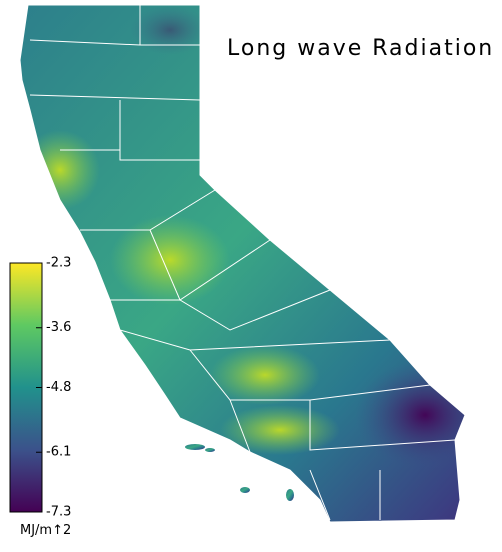  I want to click on colorbar-tick-label: -3.6, so click(58, 327).